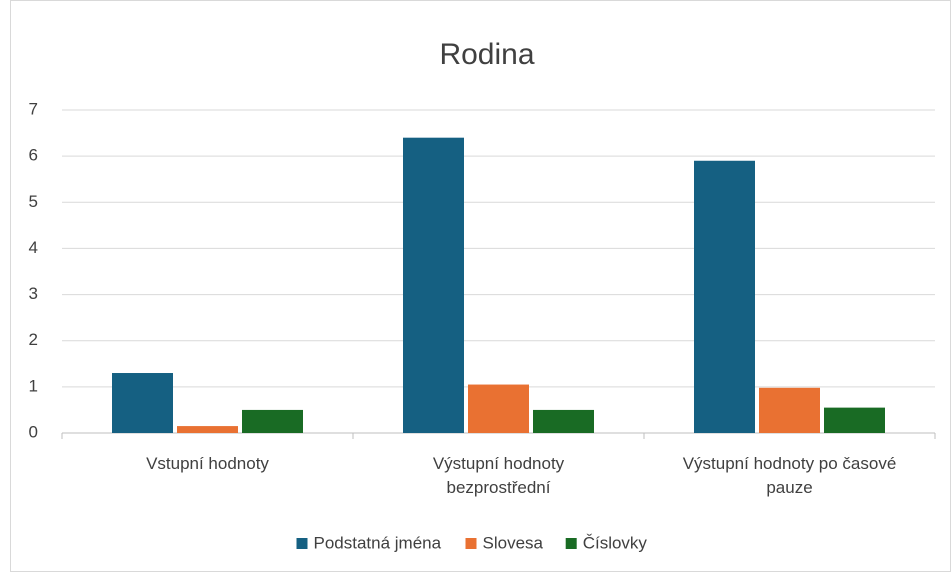 This screenshot has width=951, height=572. Describe the element at coordinates (33, 385) in the screenshot. I see `y-tick-label: 1` at that location.